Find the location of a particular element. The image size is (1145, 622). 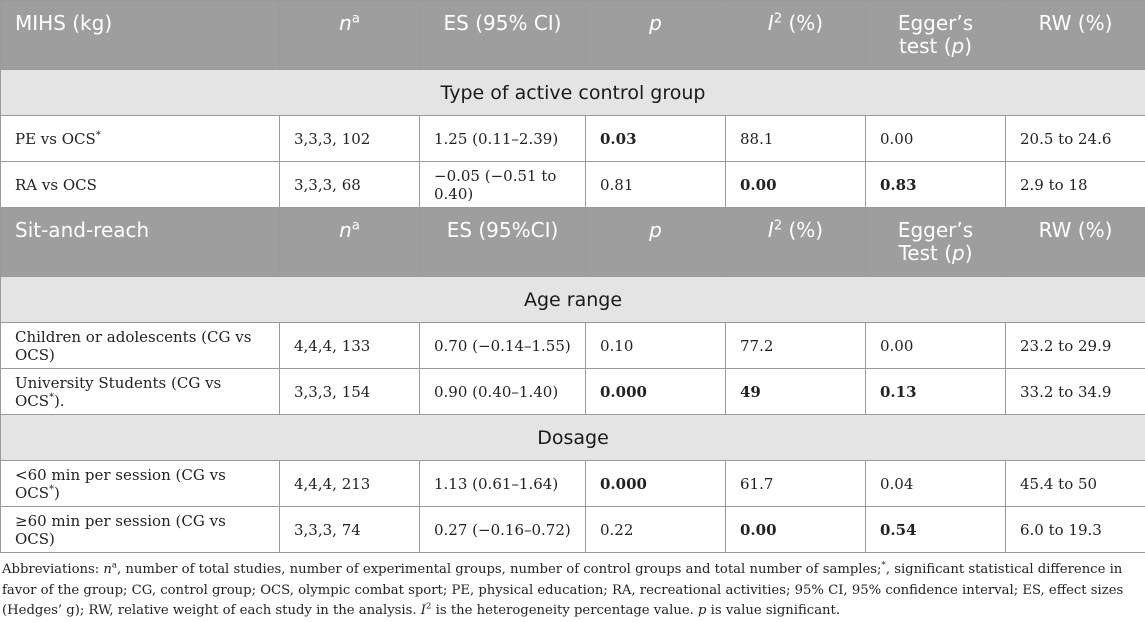

row-egger: 0.04 is located at coordinates (935, 483).